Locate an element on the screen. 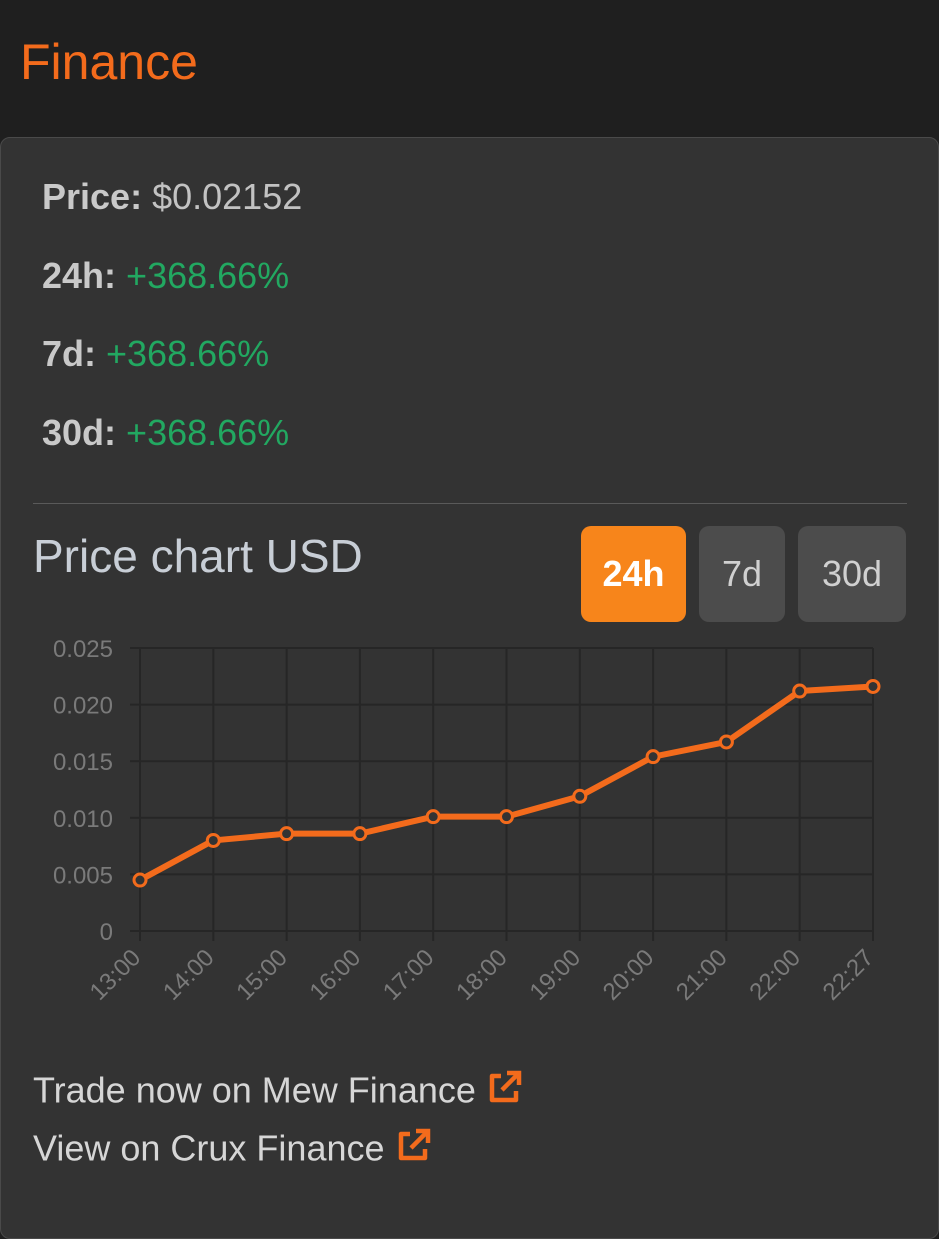 This screenshot has width=939, height=1239. change-30d-value: +368.66% is located at coordinates (208, 432).